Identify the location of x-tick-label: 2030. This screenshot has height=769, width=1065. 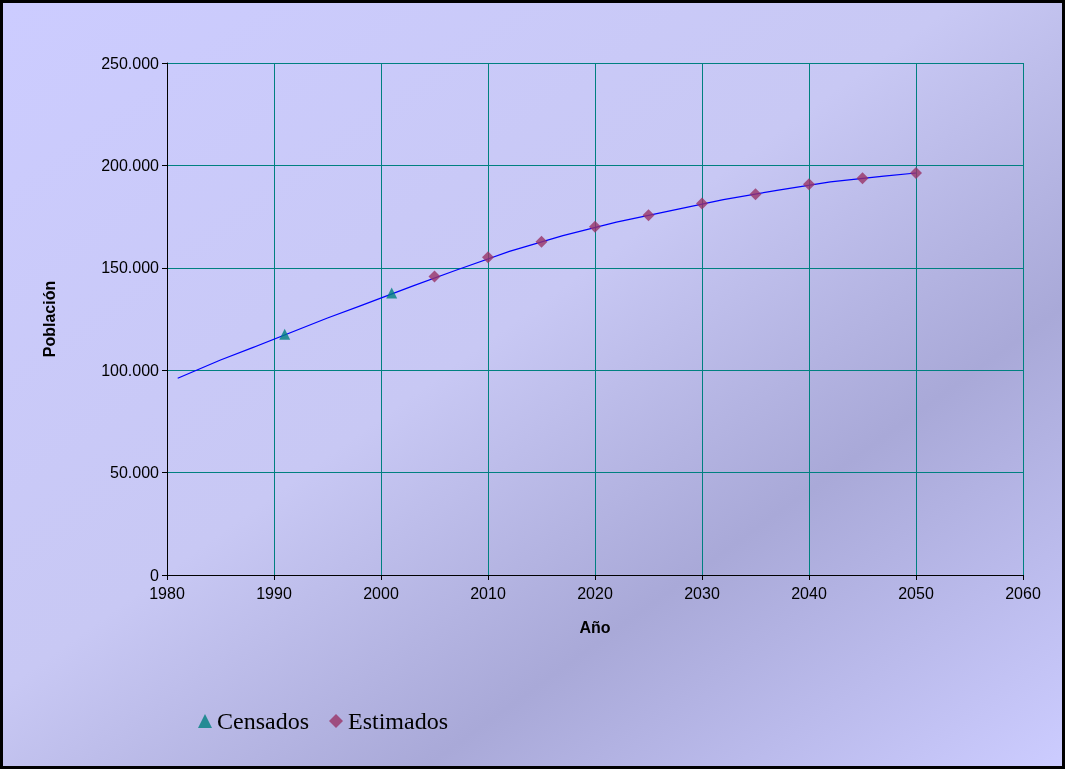
(702, 593).